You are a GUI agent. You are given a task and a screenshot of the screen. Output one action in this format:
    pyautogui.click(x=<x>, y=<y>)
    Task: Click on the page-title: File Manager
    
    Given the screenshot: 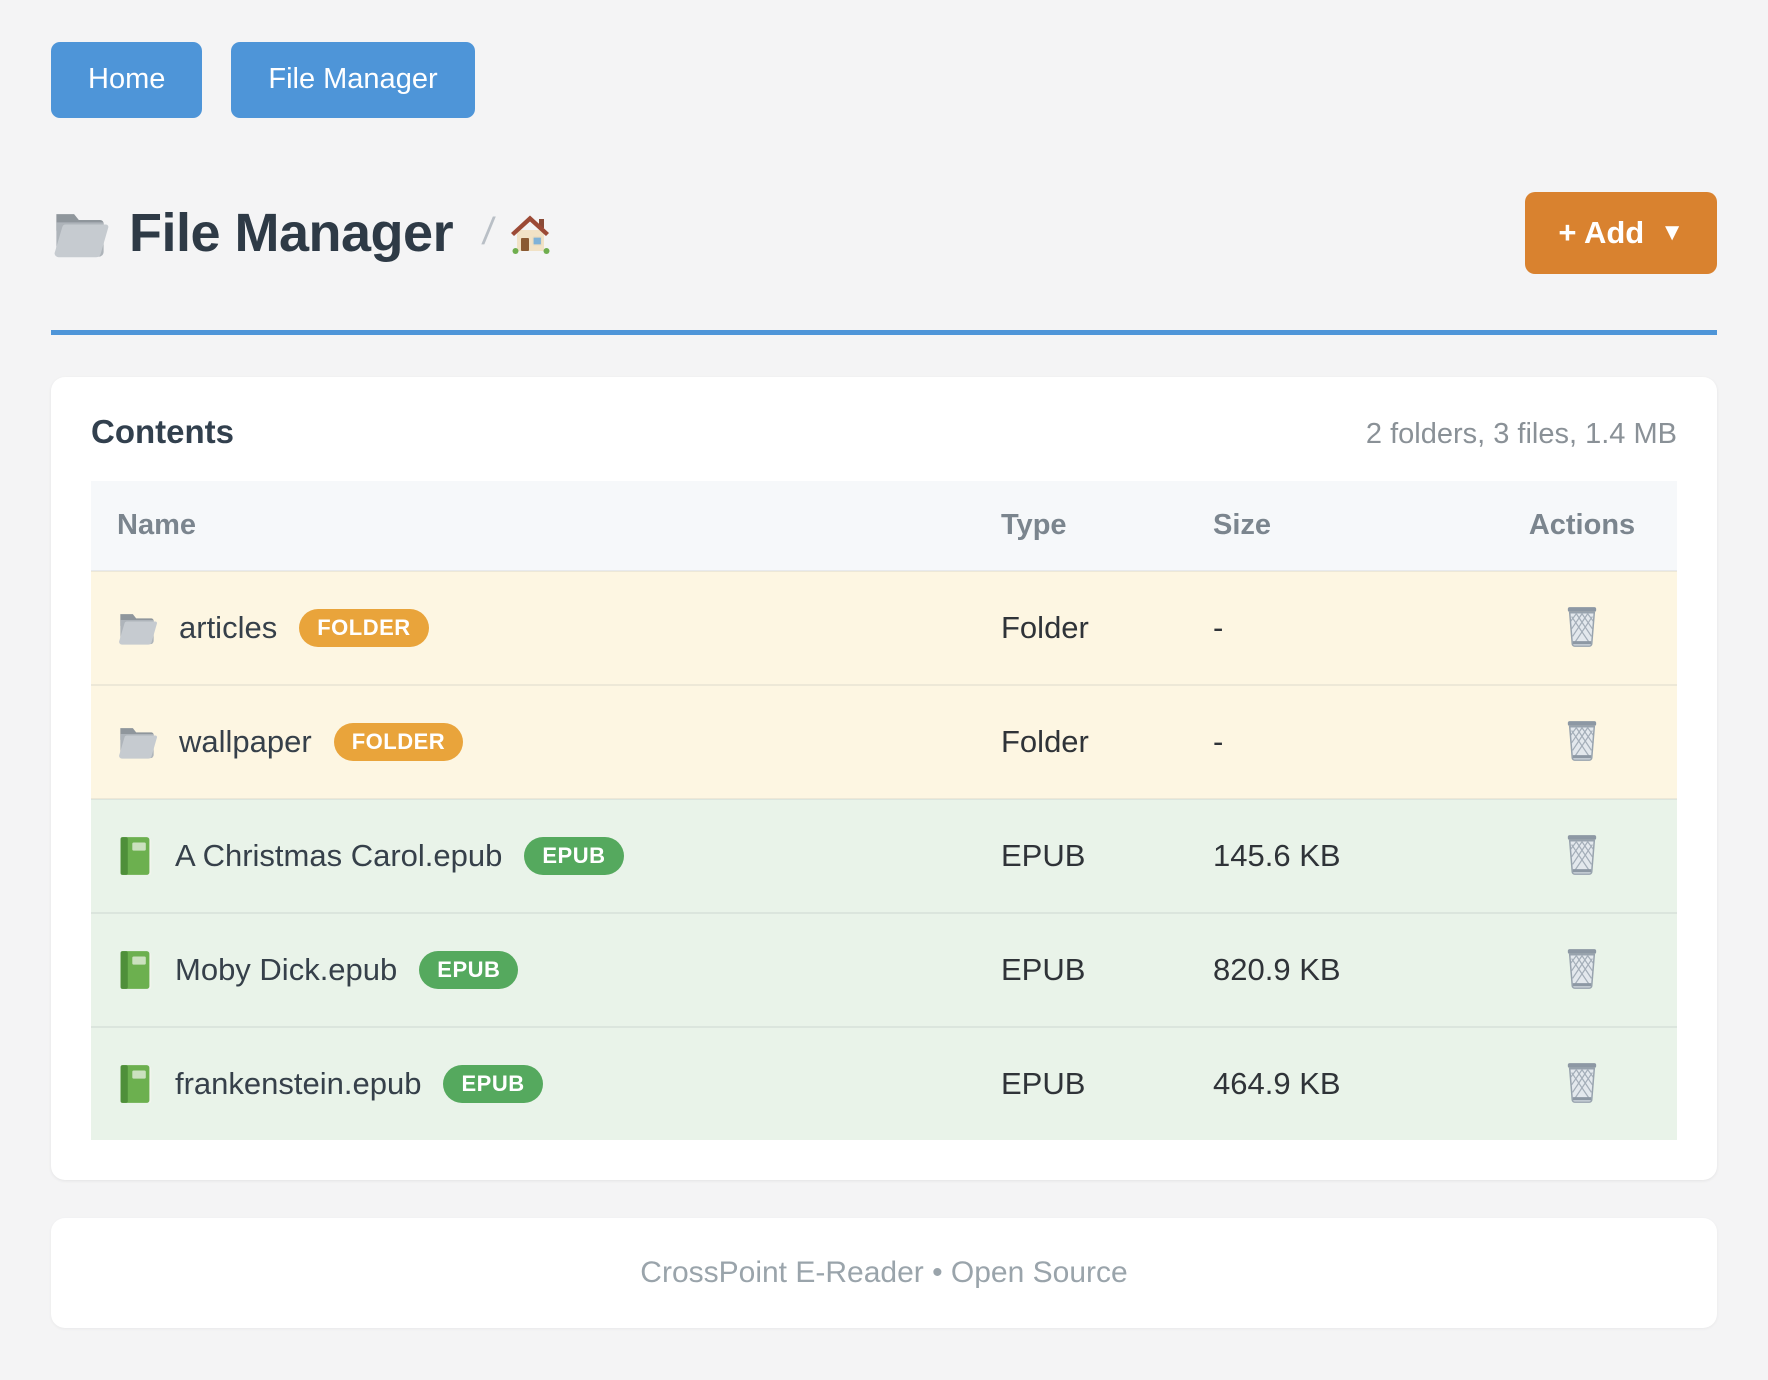 What is the action you would take?
    pyautogui.click(x=291, y=232)
    